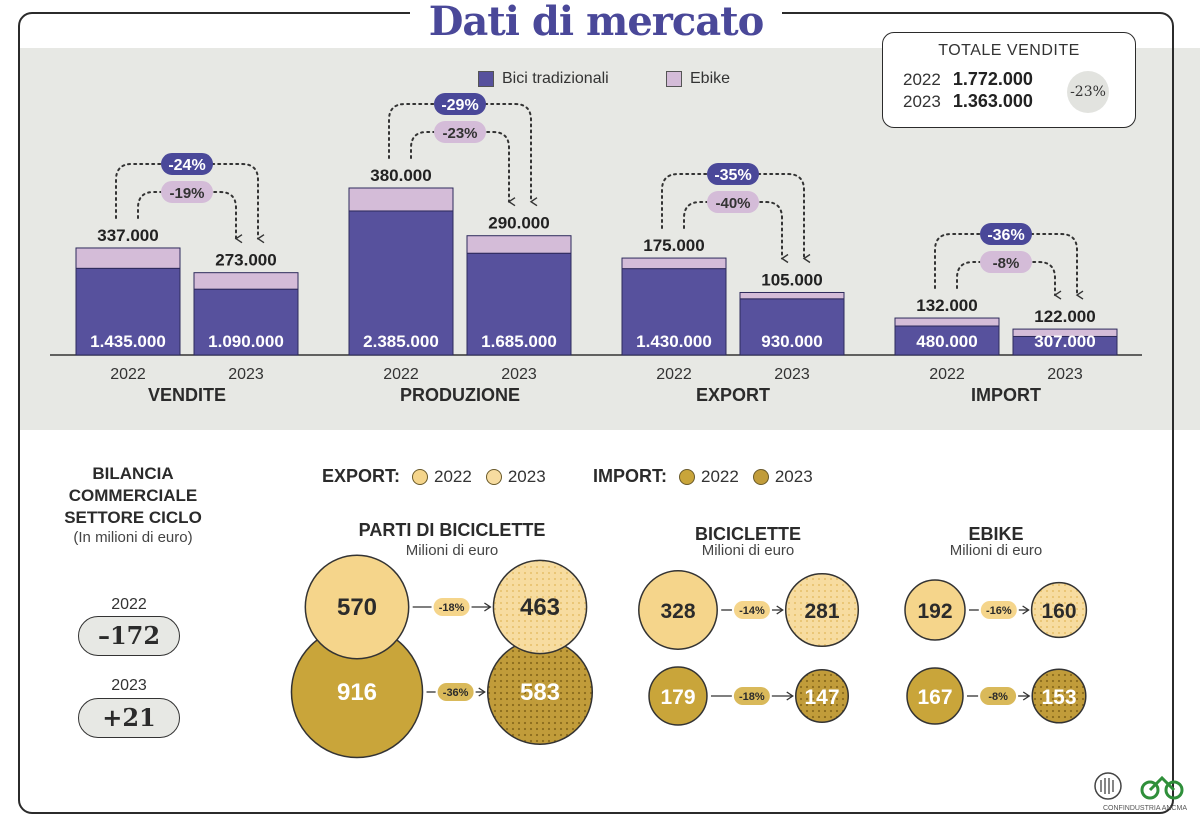  Describe the element at coordinates (720, 476) in the screenshot. I see `legend-import-2022: 2022` at that location.